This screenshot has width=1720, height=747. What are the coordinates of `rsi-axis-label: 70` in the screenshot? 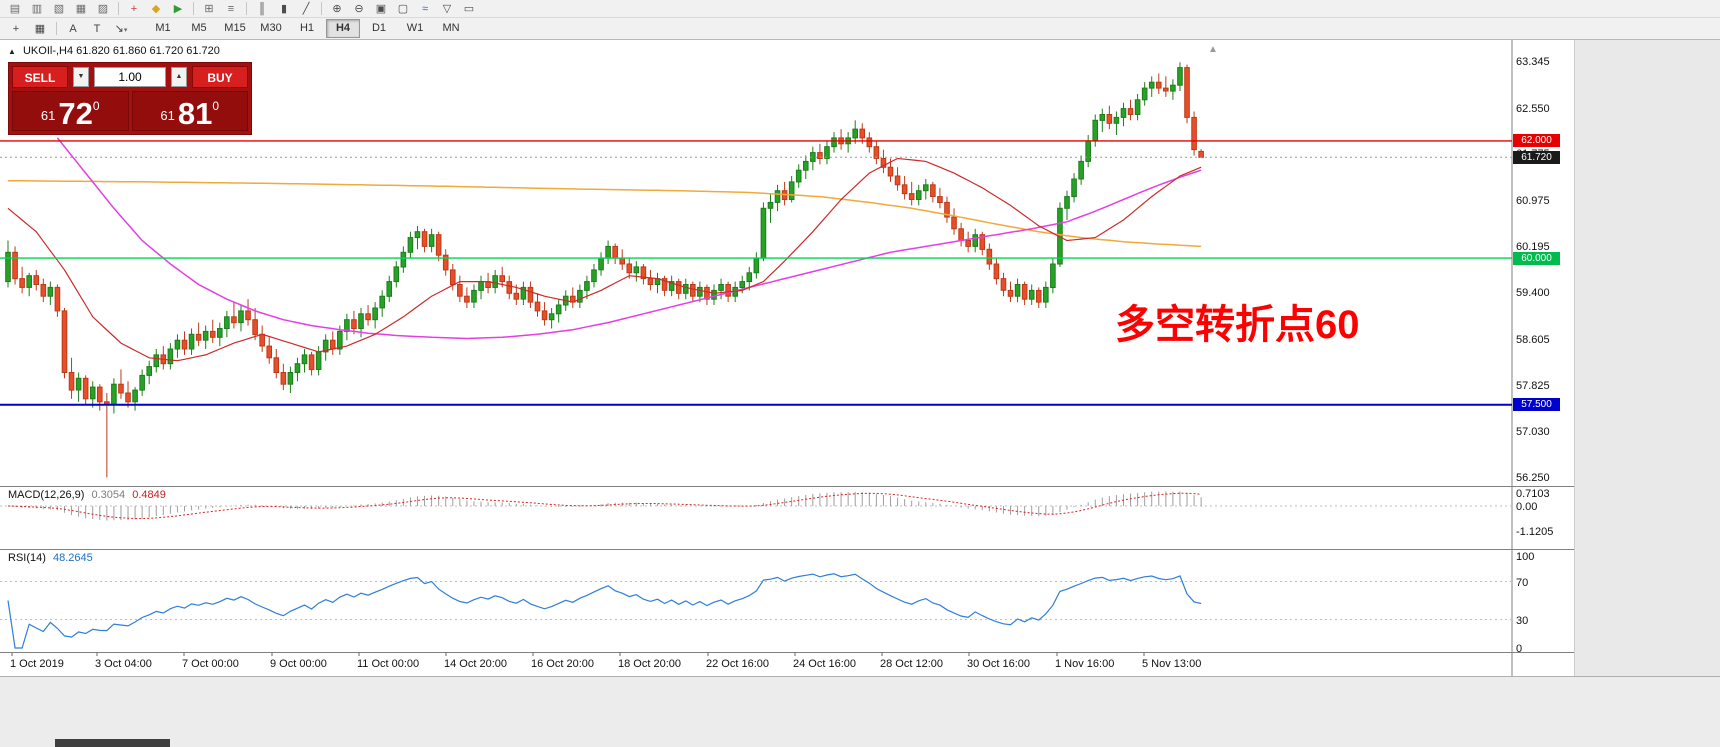 It's located at (1522, 583).